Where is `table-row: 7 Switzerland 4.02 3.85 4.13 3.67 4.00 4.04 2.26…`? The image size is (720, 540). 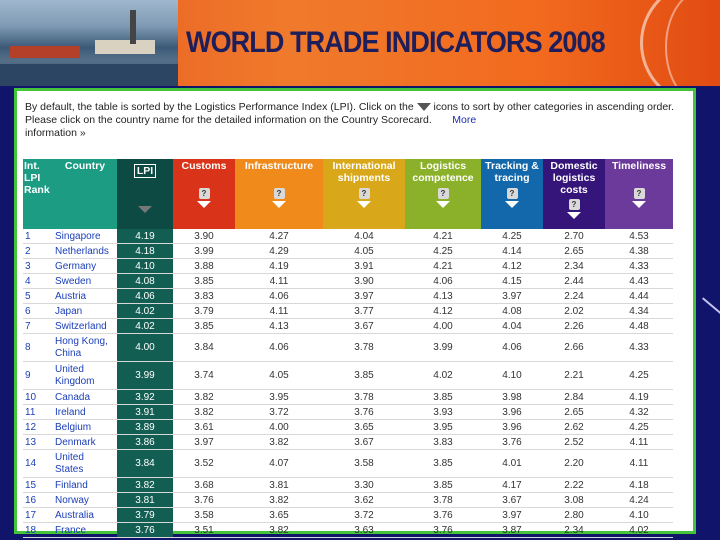 table-row: 7 Switzerland 4.02 3.85 4.13 3.67 4.00 4.04 2.26… is located at coordinates (348, 326).